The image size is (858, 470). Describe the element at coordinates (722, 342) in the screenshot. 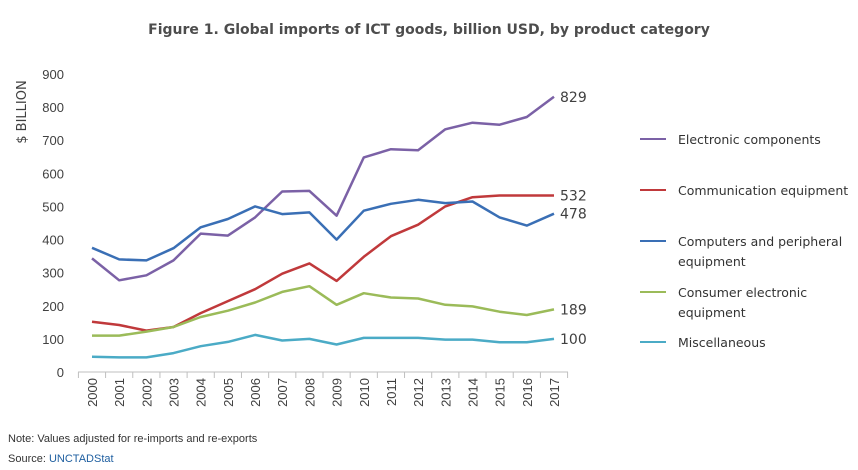

I see `legend-label: Miscellaneous` at that location.